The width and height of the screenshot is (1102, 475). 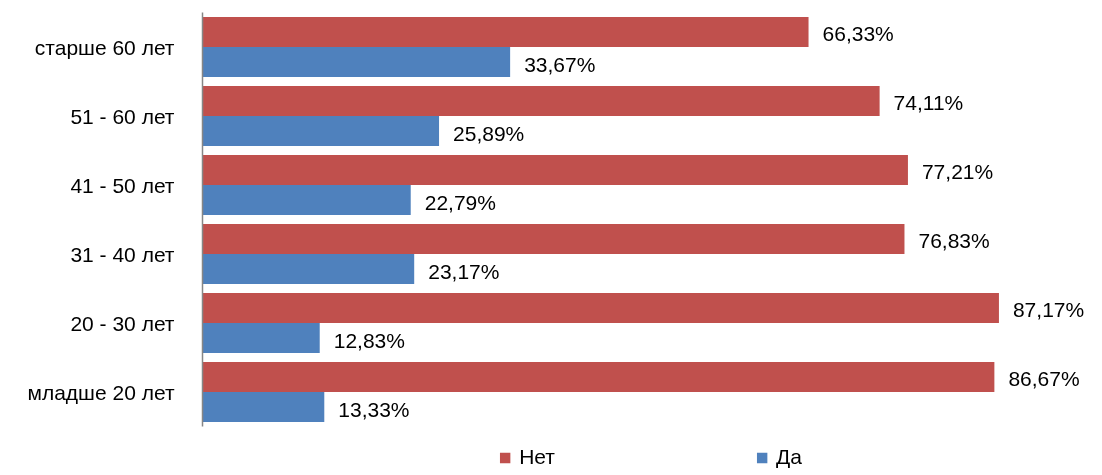 I want to click on data-label: 86,67%, so click(x=1044, y=379).